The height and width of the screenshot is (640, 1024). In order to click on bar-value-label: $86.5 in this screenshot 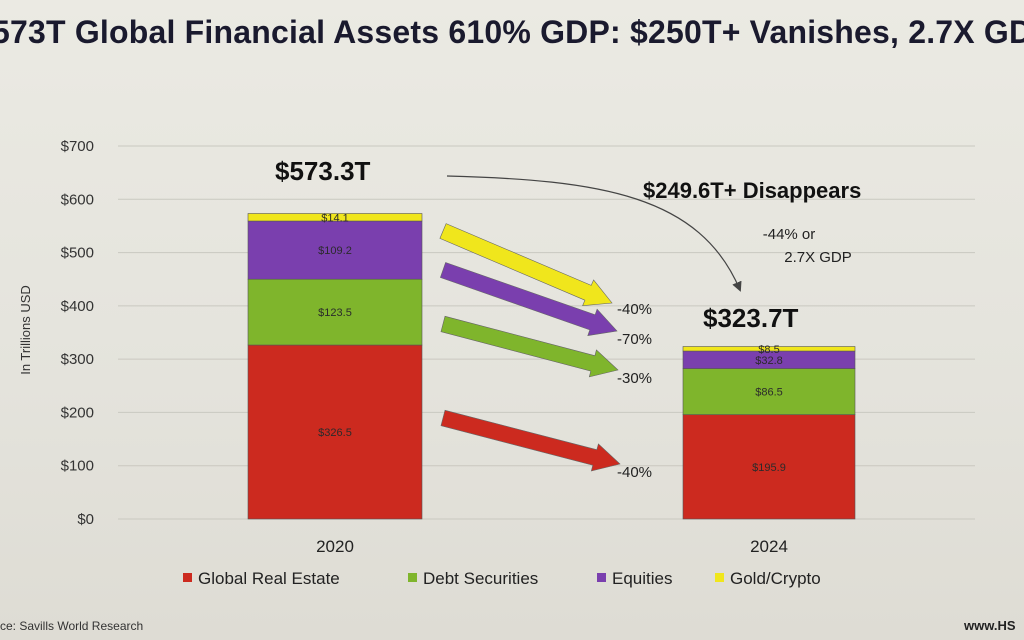, I will do `click(769, 393)`.